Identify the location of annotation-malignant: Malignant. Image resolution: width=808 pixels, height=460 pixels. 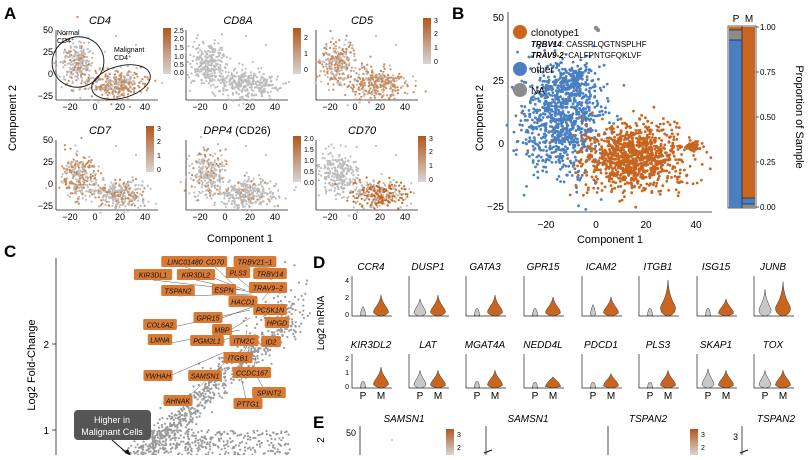
(129, 50).